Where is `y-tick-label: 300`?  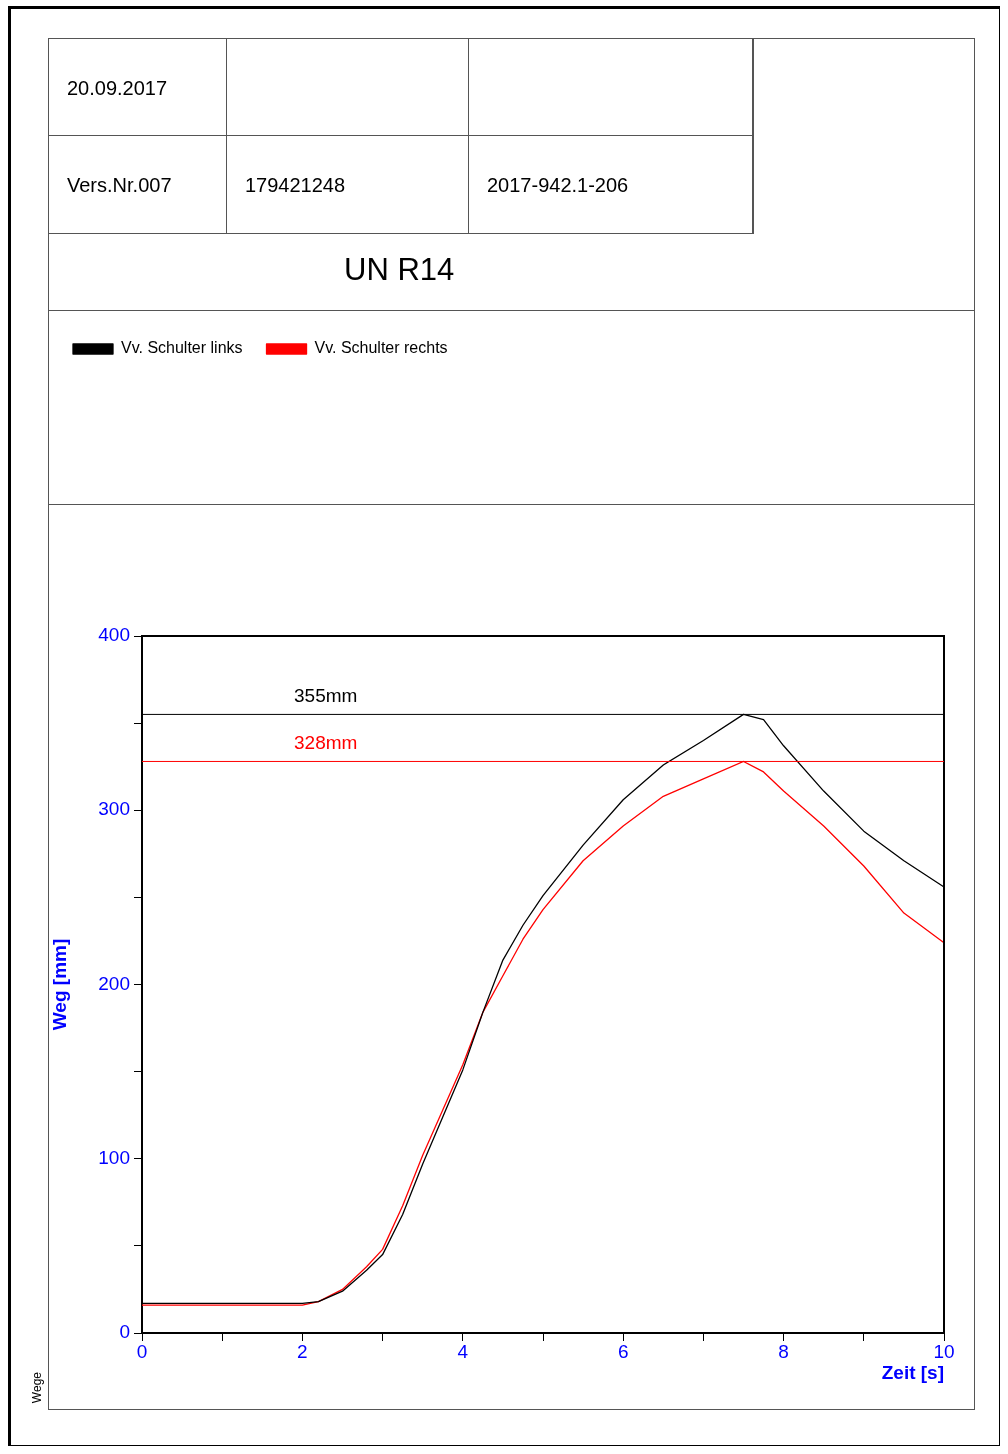 y-tick-label: 300 is located at coordinates (114, 809).